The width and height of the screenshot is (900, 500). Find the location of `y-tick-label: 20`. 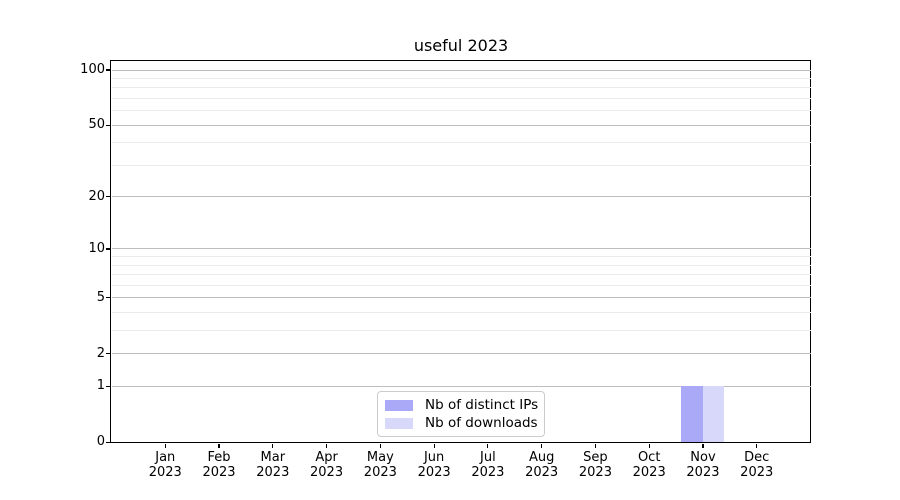

y-tick-label: 20 is located at coordinates (96, 196).